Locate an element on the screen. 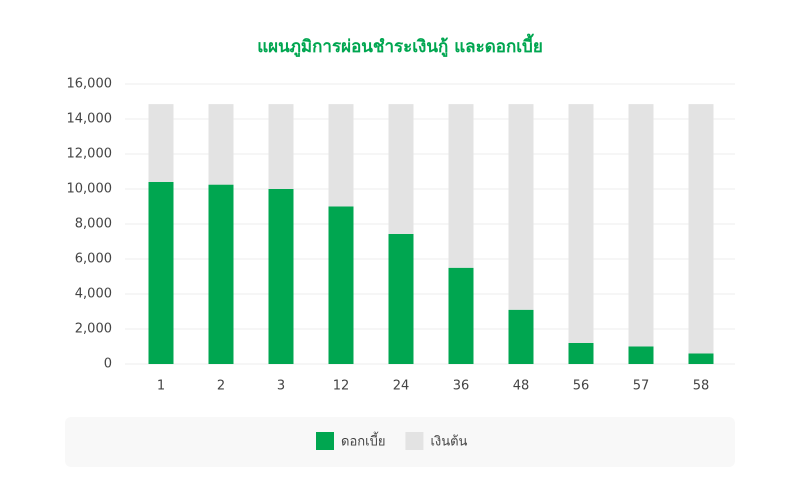 Image resolution: width=800 pixels, height=504 pixels. x-tick-label: 1 is located at coordinates (161, 386).